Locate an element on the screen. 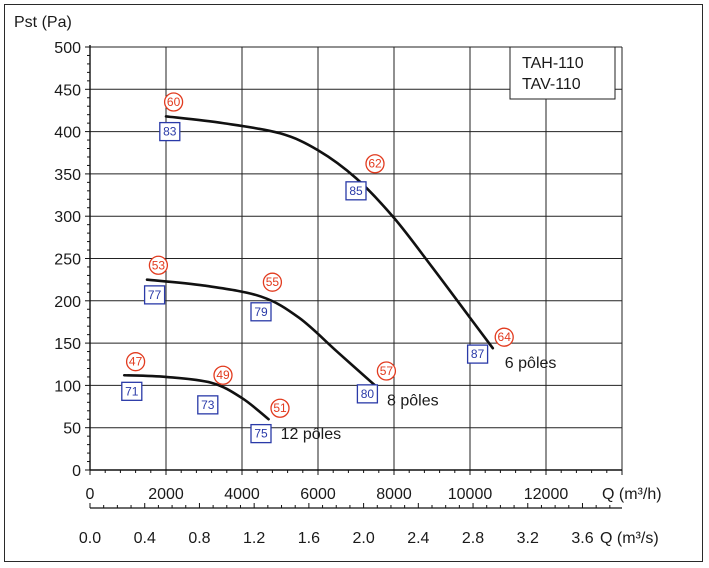  x-tick-label-secondary: 0.0 is located at coordinates (90, 538).